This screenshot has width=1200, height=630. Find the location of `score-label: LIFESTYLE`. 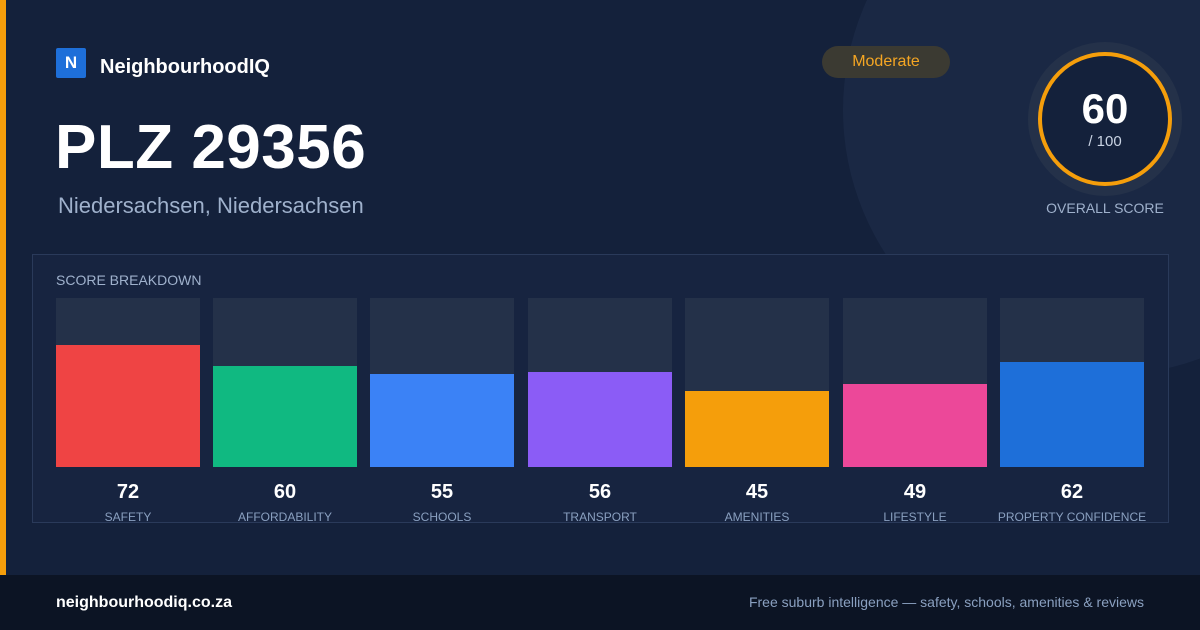

score-label: LIFESTYLE is located at coordinates (915, 517).